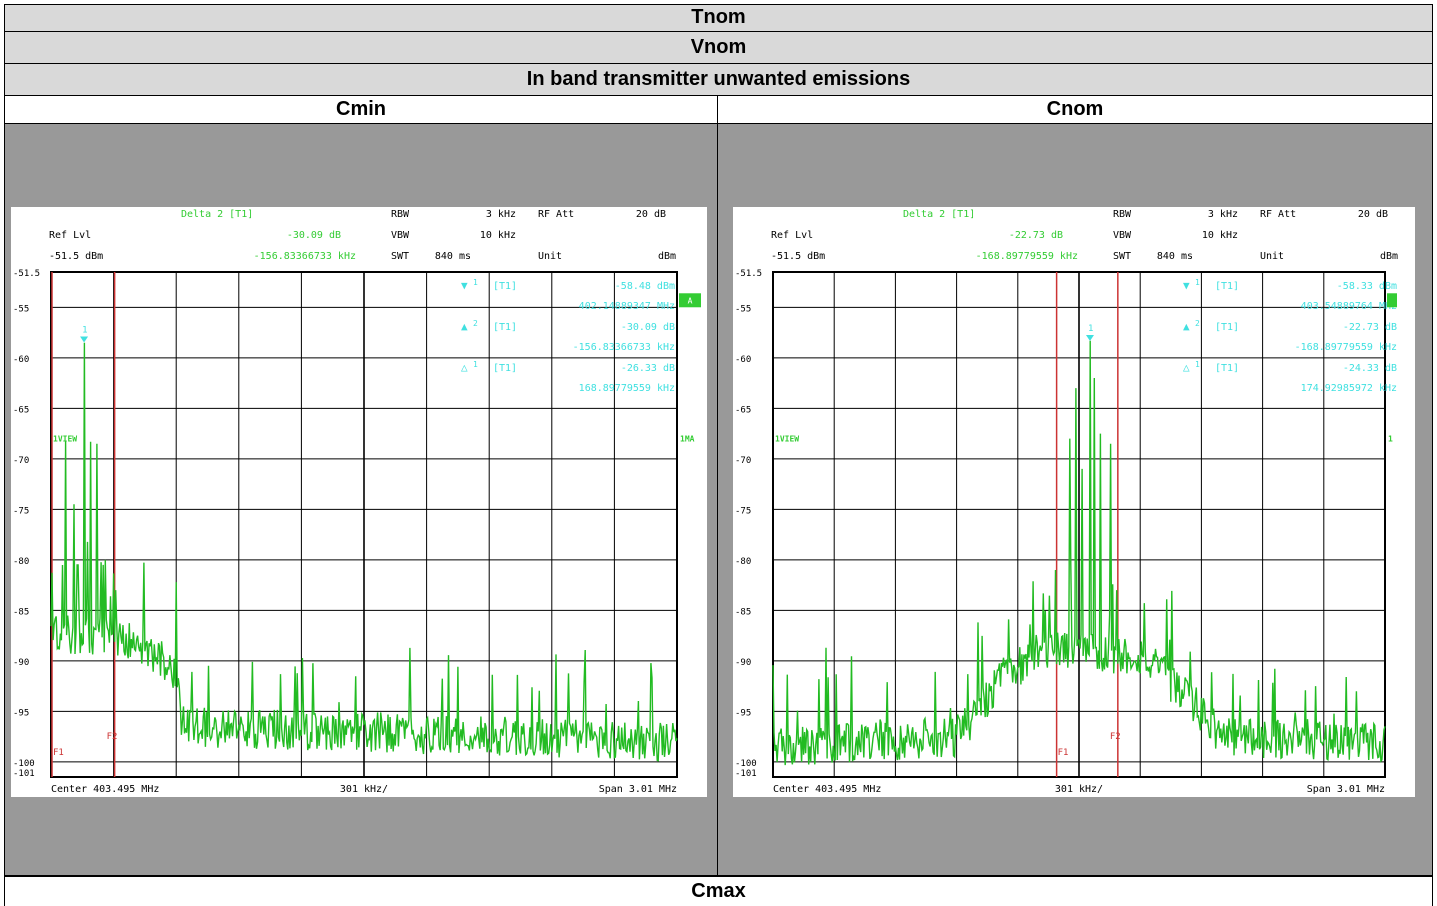 The height and width of the screenshot is (906, 1437). Describe the element at coordinates (687, 439) in the screenshot. I see `trace-mode-label: 1MA` at that location.